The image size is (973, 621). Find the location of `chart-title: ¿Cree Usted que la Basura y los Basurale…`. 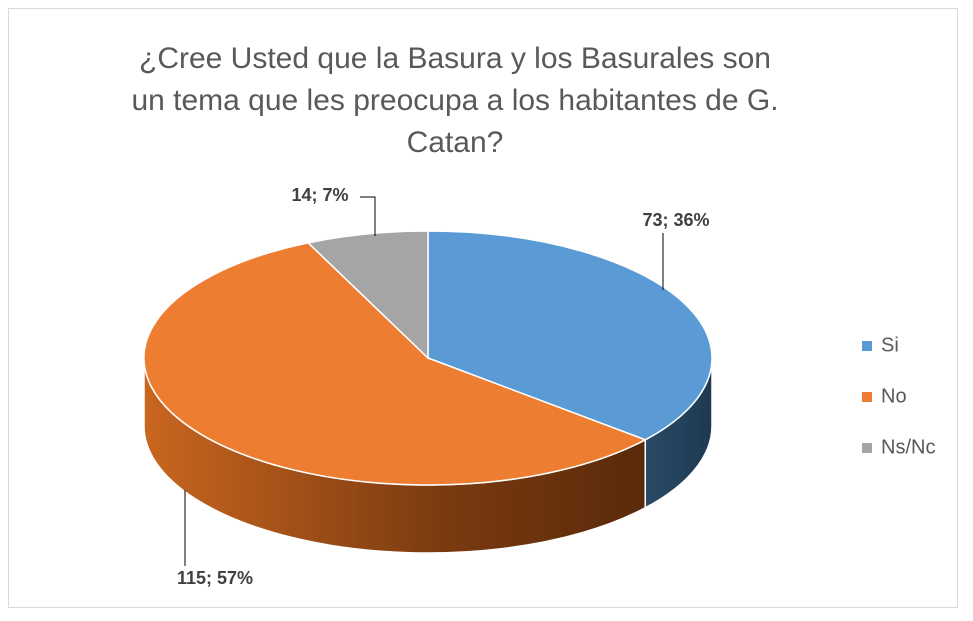

chart-title: ¿Cree Usted que la Basura y los Basurale… is located at coordinates (455, 100).